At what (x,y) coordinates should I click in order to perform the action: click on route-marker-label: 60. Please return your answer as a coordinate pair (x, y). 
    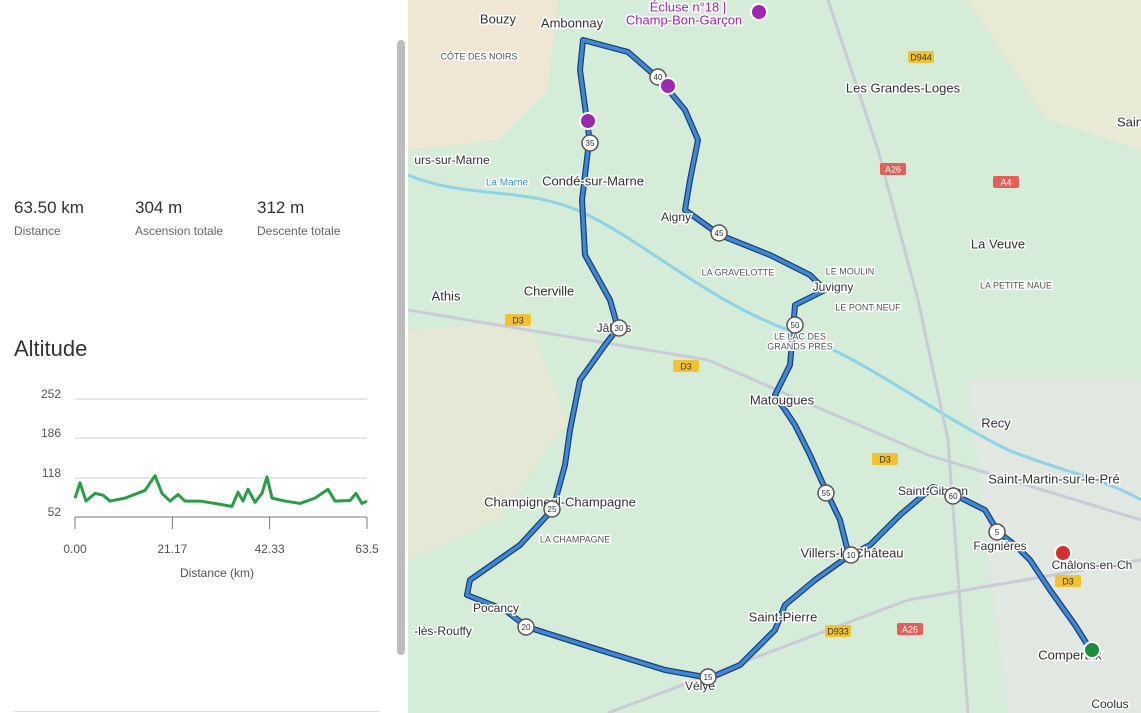
    Looking at the image, I should click on (953, 496).